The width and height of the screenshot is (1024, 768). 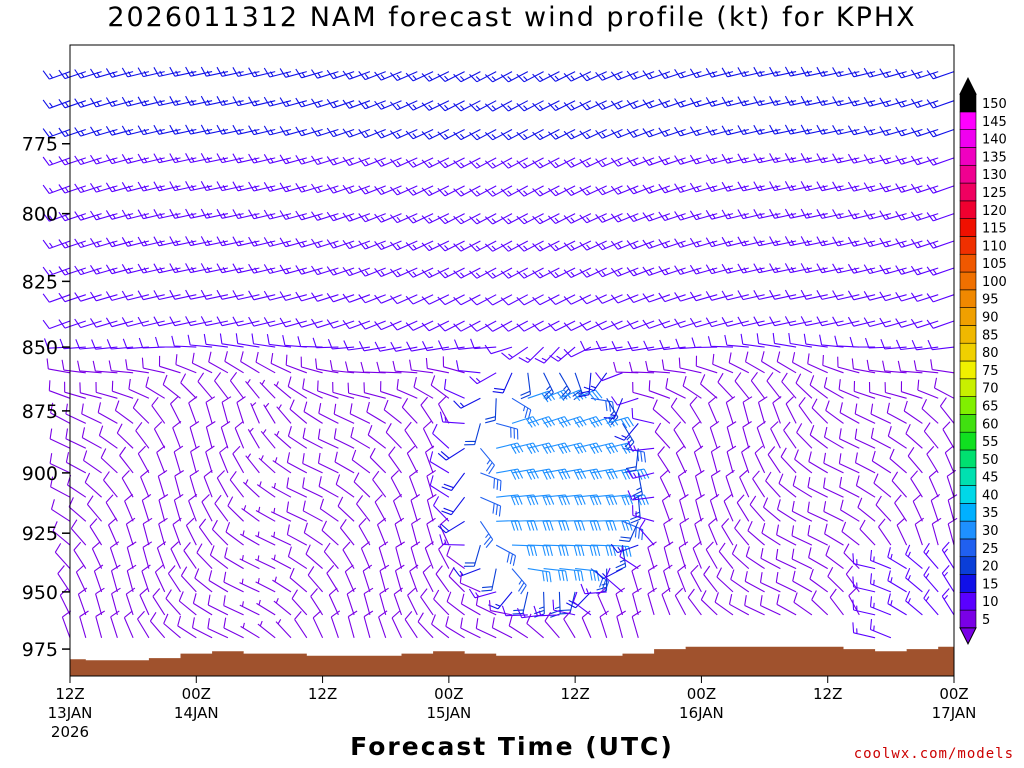 What do you see at coordinates (933, 754) in the screenshot?
I see `credit-link: coolwx.com/models` at bounding box center [933, 754].